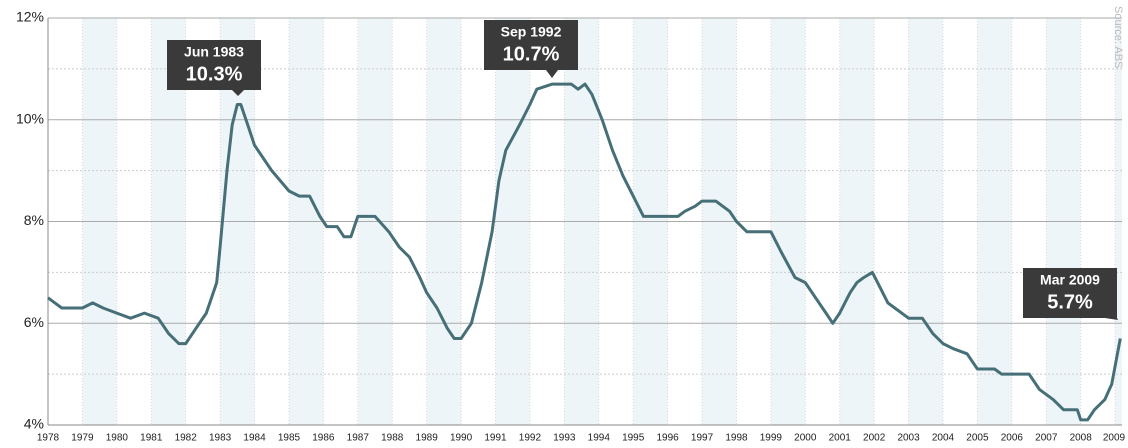 The height and width of the screenshot is (448, 1128). Describe the element at coordinates (531, 54) in the screenshot. I see `annotation-value: 10.7%` at that location.